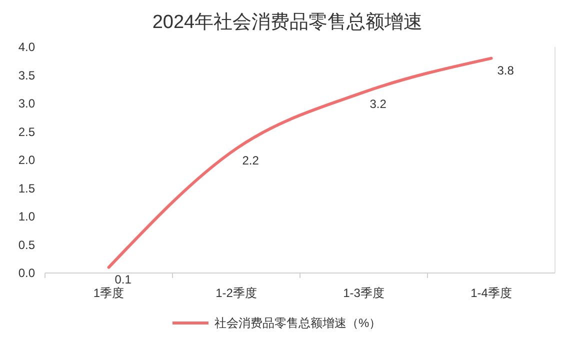 The image size is (575, 345). I want to click on x-tick-label: 1季度, so click(108, 293).